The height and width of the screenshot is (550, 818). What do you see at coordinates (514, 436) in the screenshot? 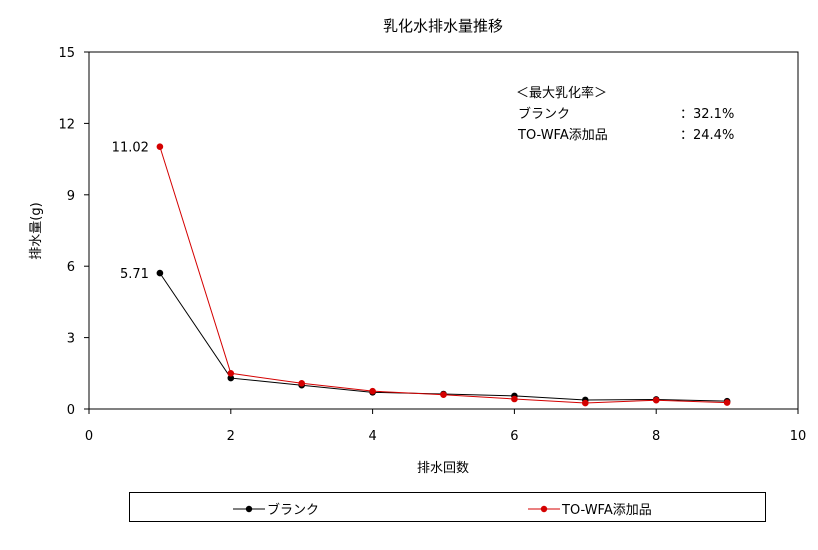
I see `x-tick-label: 6` at bounding box center [514, 436].